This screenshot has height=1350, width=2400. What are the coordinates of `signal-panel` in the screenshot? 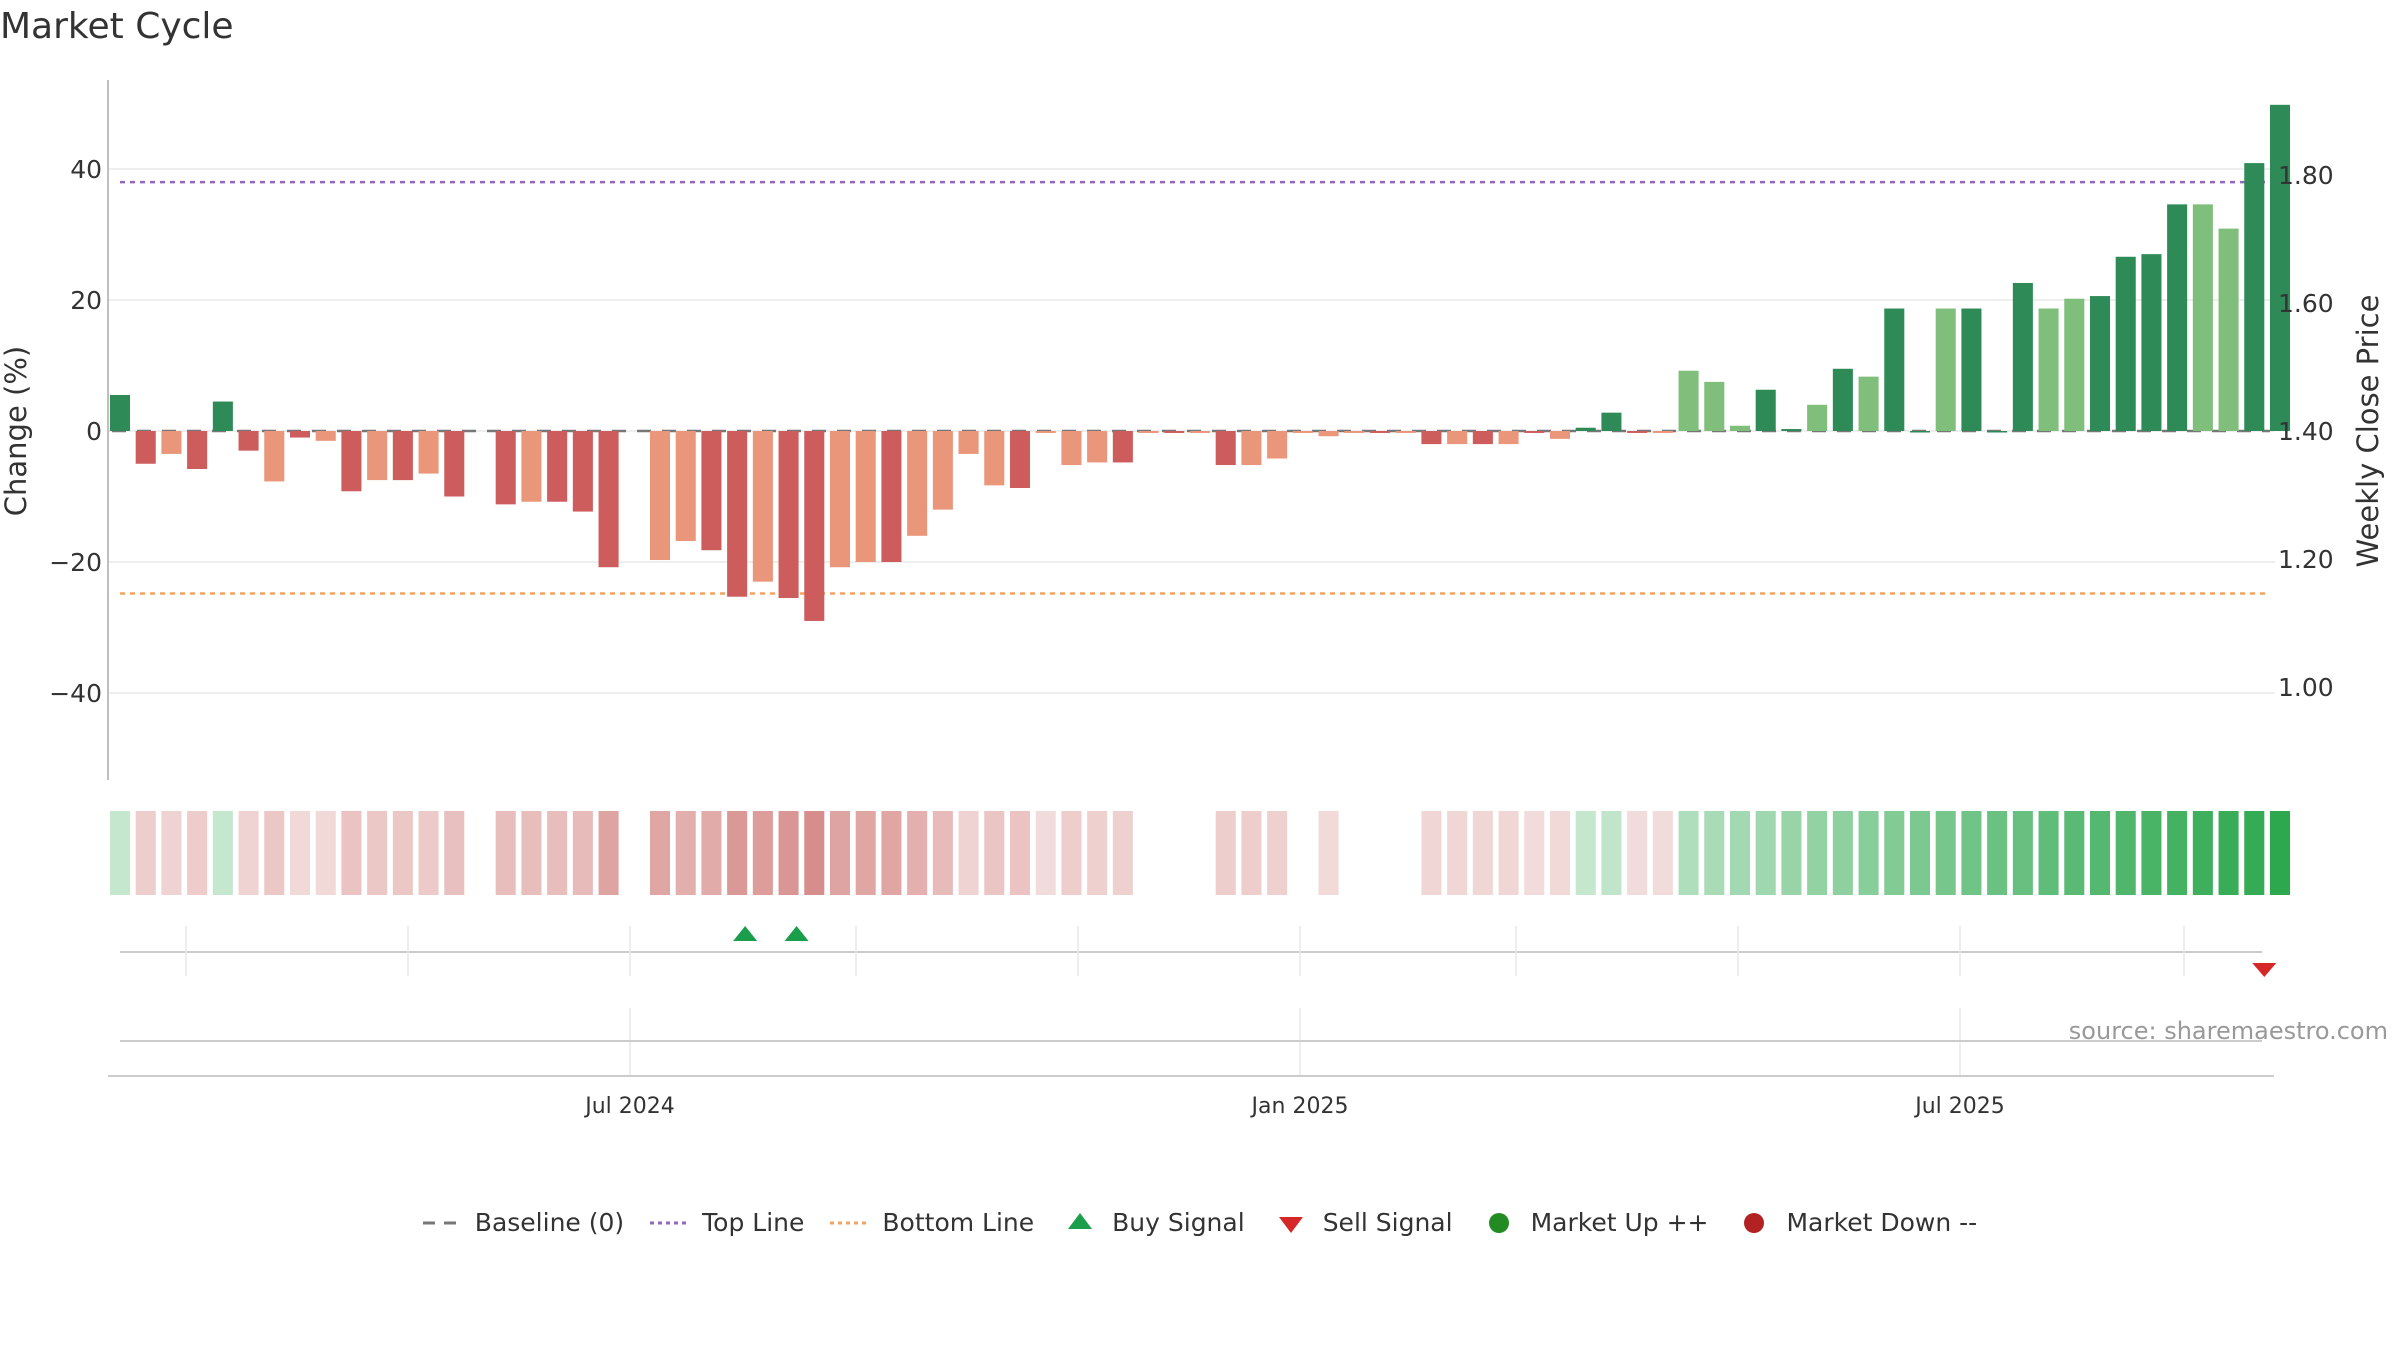 It's located at (1198, 984).